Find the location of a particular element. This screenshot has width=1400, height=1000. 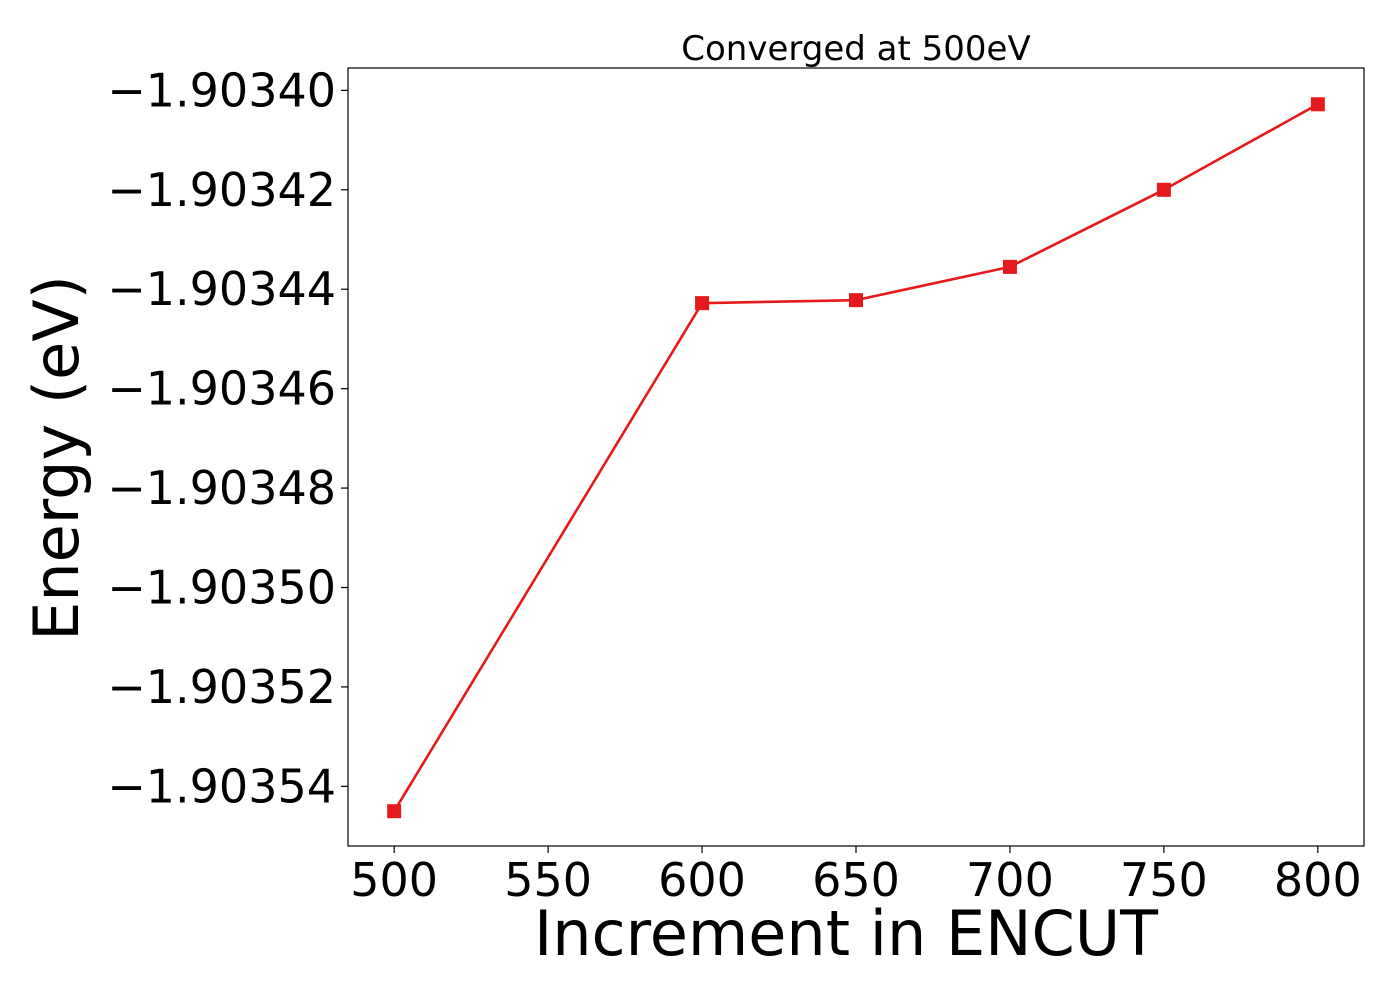

x-tick-label: 800 is located at coordinates (1318, 880).